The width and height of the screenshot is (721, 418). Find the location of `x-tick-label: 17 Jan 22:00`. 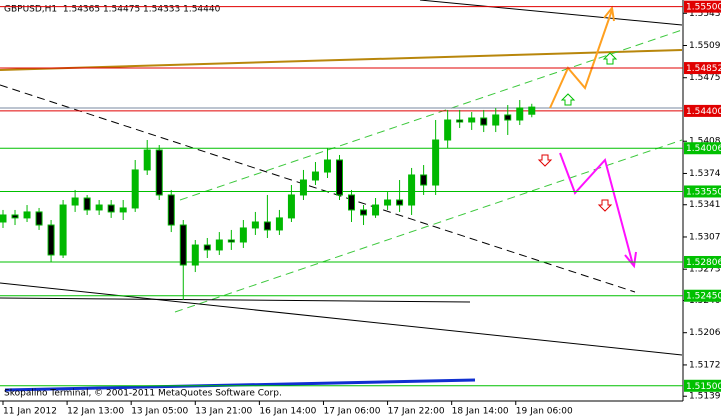

x-tick-label: 17 Jan 22:00 is located at coordinates (416, 412).